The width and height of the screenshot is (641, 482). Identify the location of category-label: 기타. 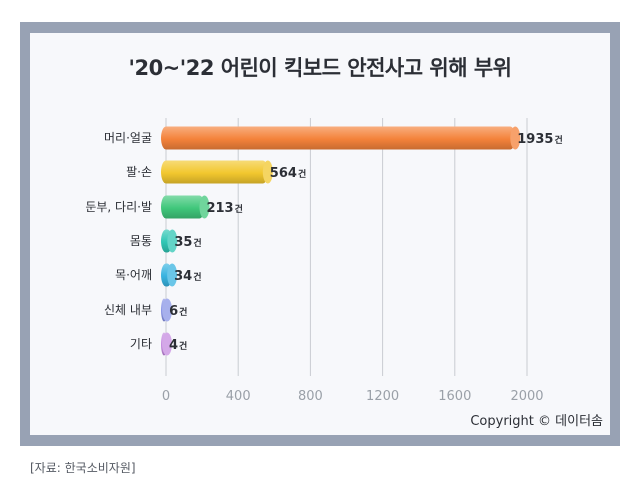
(141, 344).